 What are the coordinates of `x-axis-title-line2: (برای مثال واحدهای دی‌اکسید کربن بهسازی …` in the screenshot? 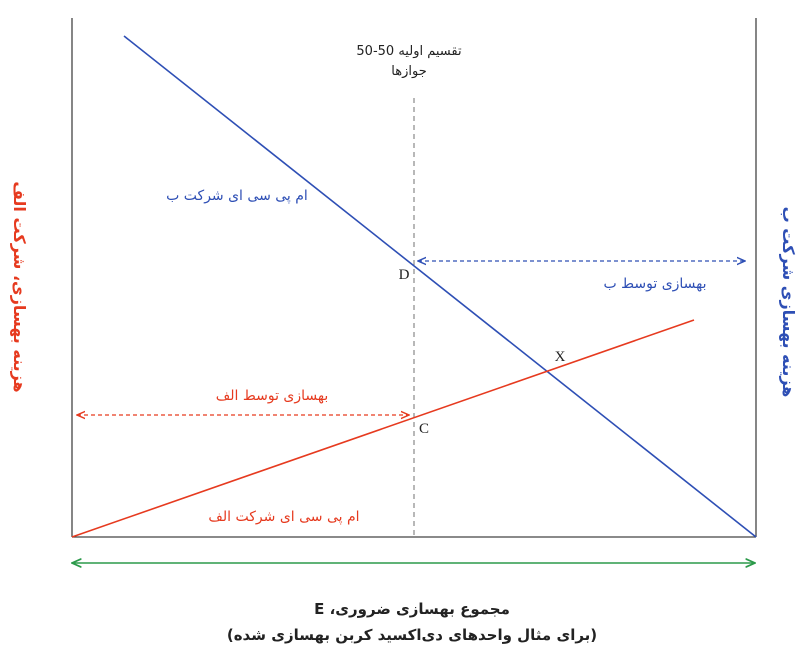 It's located at (412, 635).